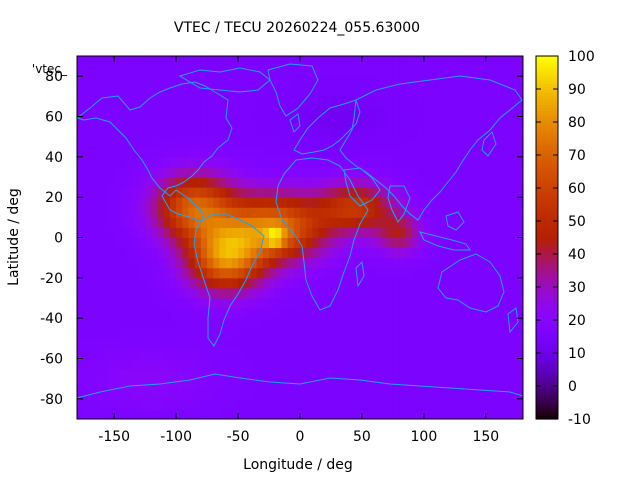  I want to click on y-axis-label: Latitude / deg, so click(14, 237).